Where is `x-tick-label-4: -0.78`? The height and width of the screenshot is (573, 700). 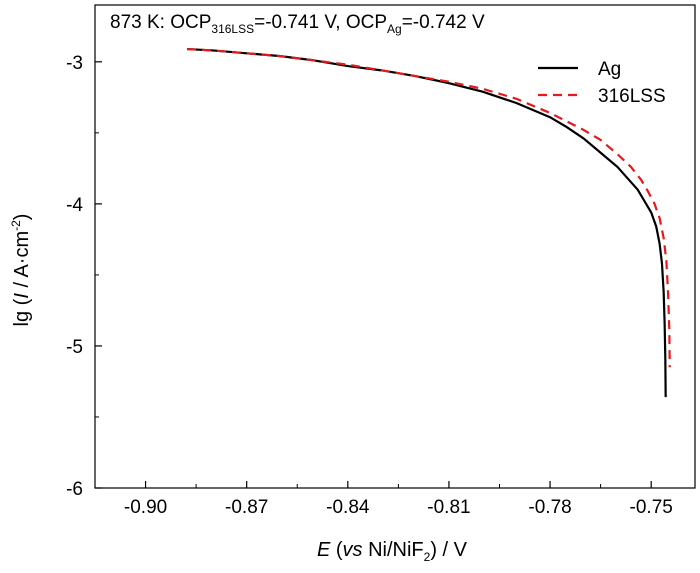 x-tick-label-4: -0.78 is located at coordinates (549, 507).